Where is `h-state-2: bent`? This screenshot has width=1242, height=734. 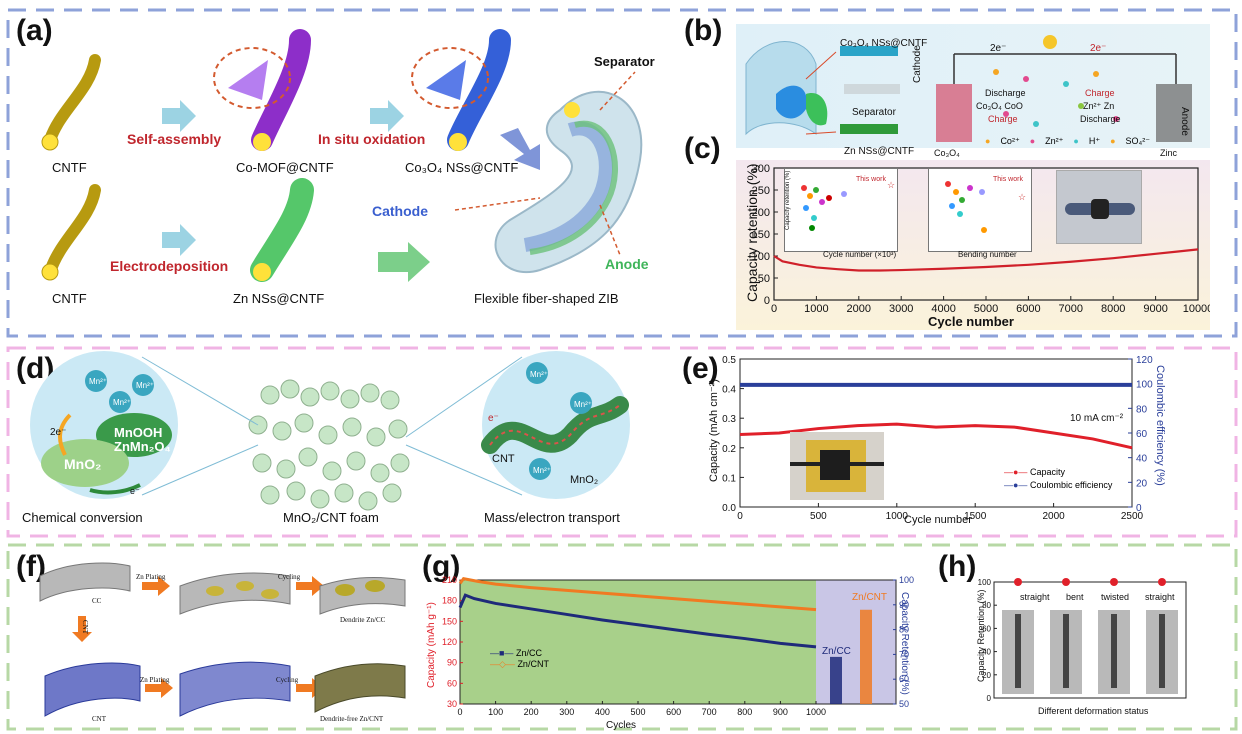 h-state-2: bent is located at coordinates (1075, 597).